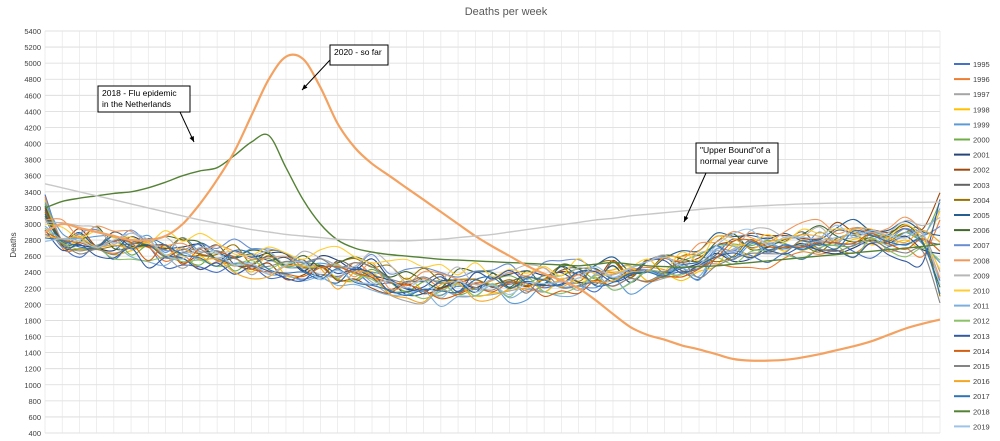 This screenshot has height=441, width=1000. Describe the element at coordinates (13, 244) in the screenshot. I see `y-axis-label: Deaths` at that location.